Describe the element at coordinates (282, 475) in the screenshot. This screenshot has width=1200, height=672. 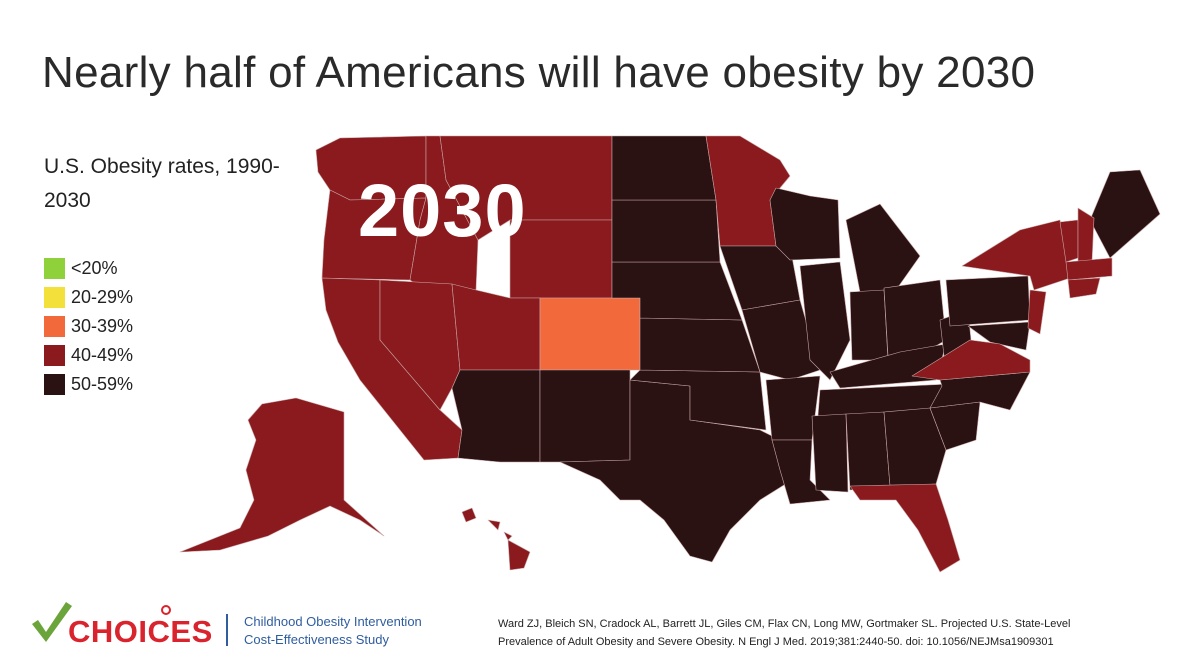
I see `state-alaska` at that location.